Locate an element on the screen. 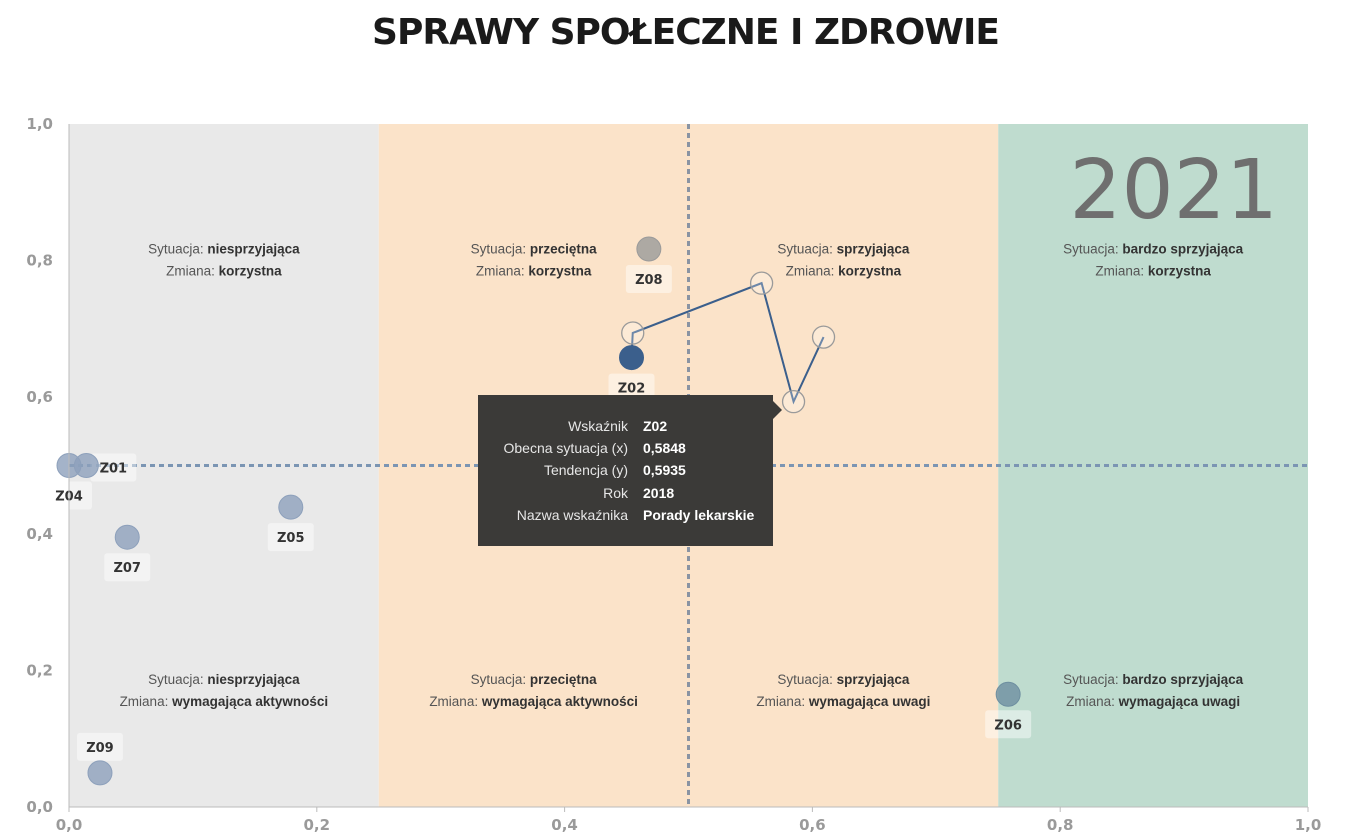  point-Z07 is located at coordinates (127, 537).